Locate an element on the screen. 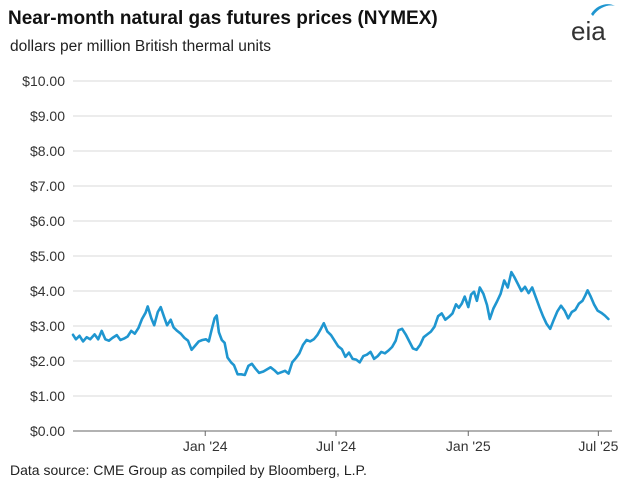  eia-logo: eia is located at coordinates (593, 24).